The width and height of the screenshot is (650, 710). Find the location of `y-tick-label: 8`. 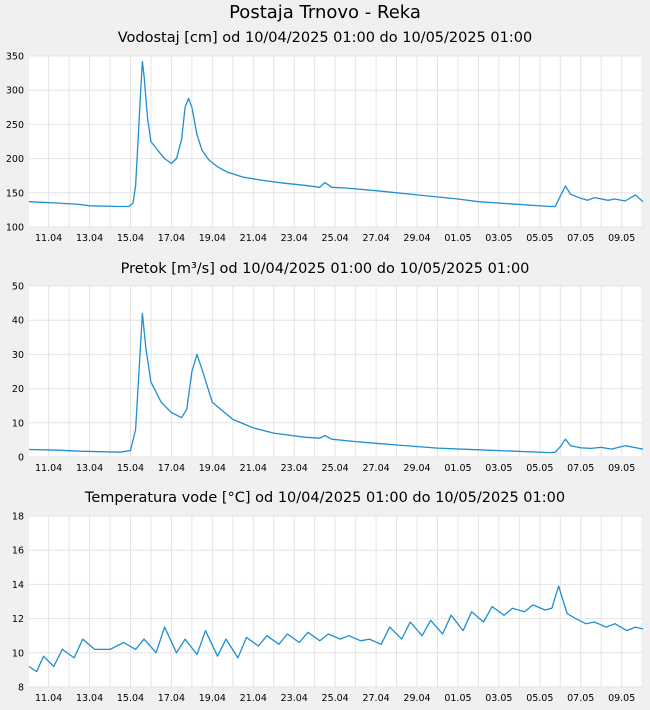

y-tick-label: 8 is located at coordinates (21, 688).